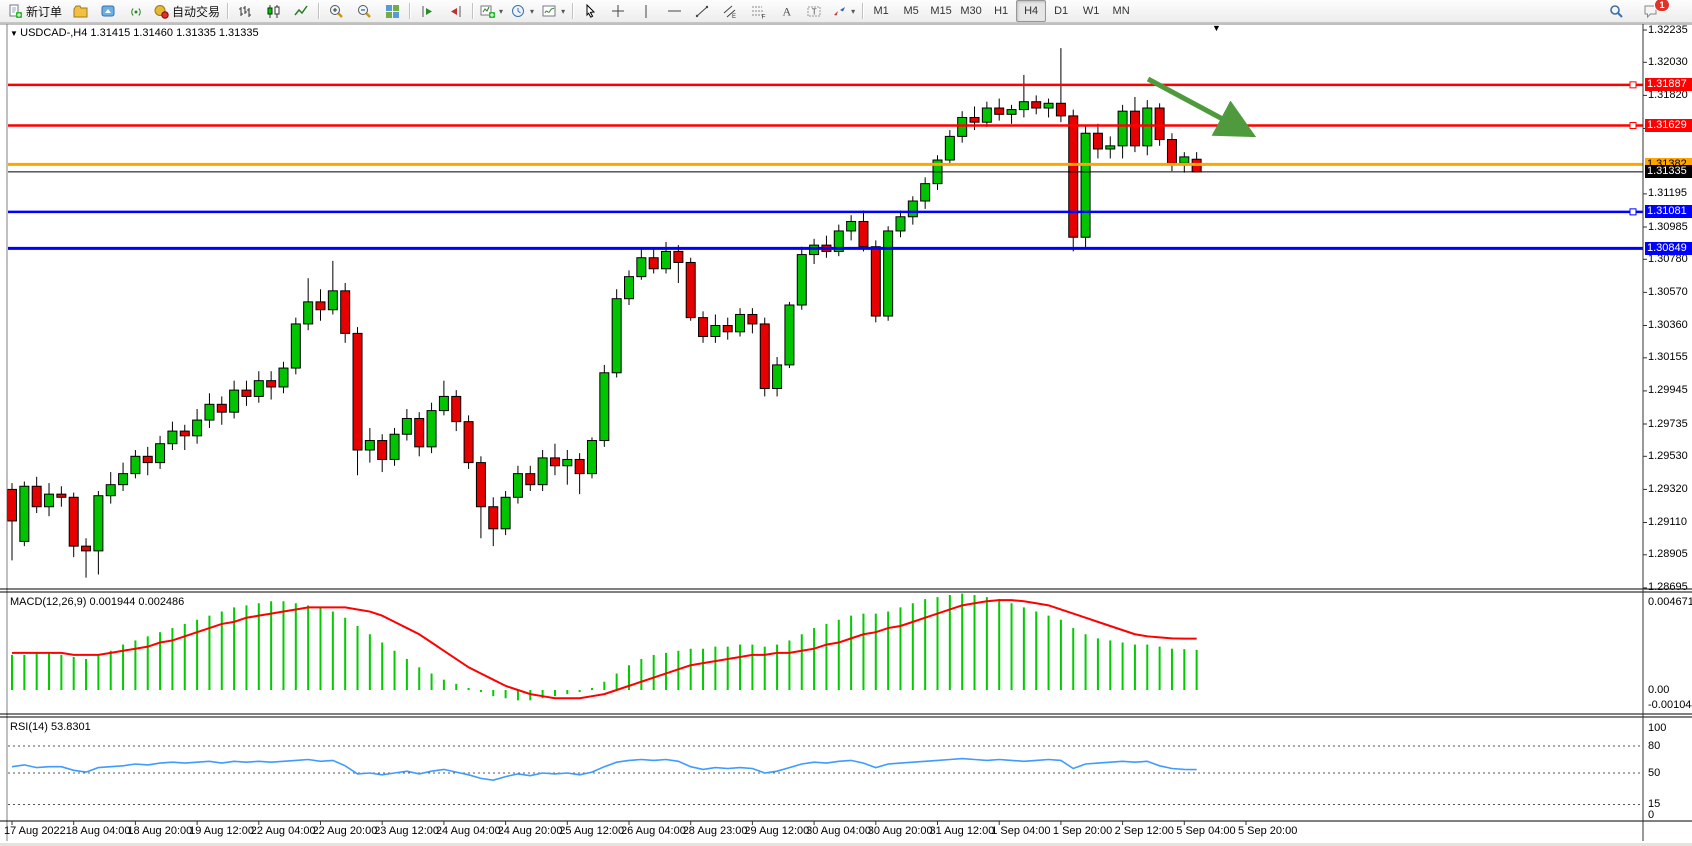  Describe the element at coordinates (273, 11) in the screenshot. I see `candlestick-button` at that location.